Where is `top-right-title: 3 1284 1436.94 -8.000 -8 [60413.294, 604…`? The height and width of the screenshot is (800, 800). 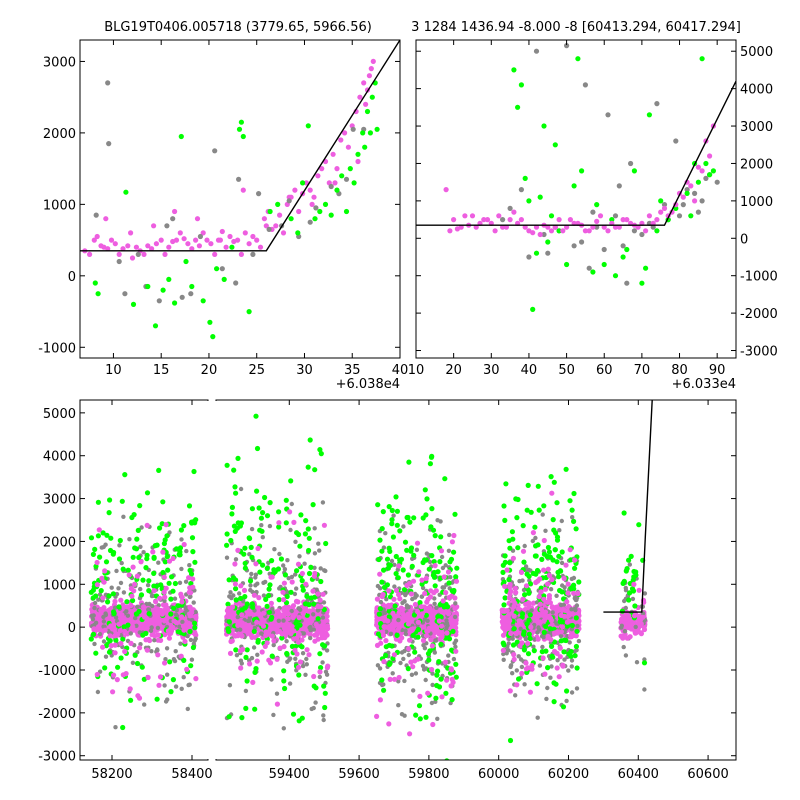
top-right-title: 3 1284 1436.94 -8.000 -8 [60413.294, 604… is located at coordinates (576, 27).